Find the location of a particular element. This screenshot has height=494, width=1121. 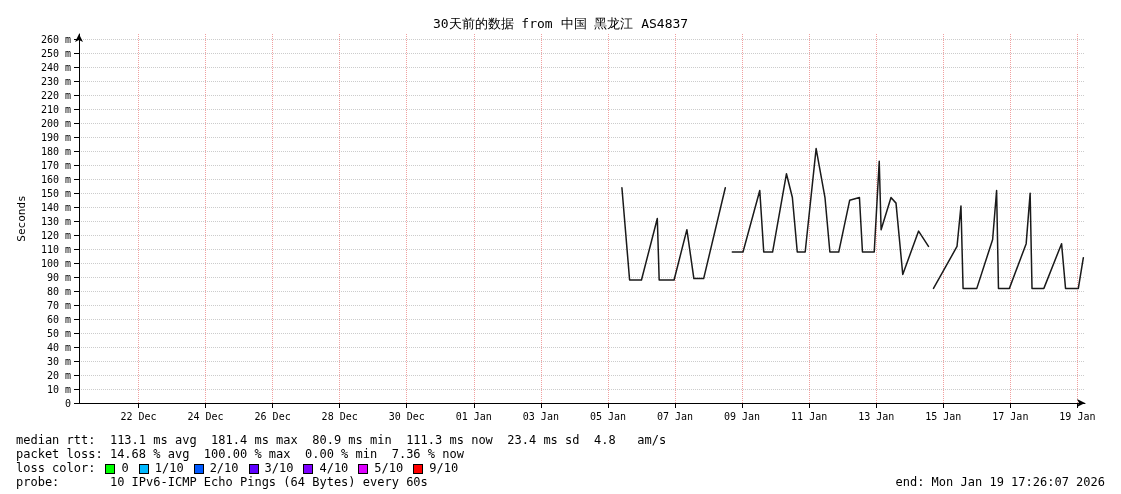

text: end: Mon Jan 19 17:26:07 2026 is located at coordinates (1000, 482).